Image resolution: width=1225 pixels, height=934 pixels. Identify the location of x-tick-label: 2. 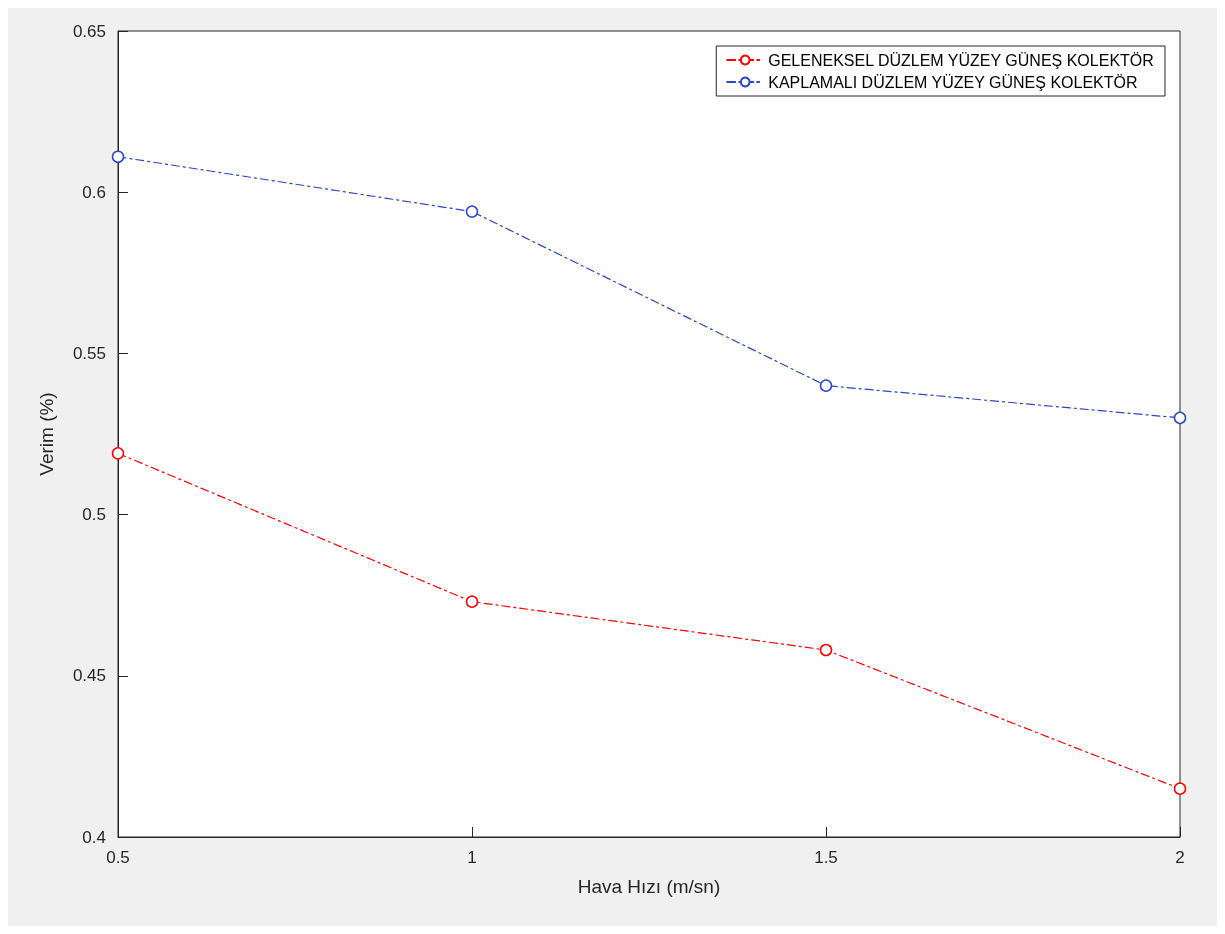
(1180, 857).